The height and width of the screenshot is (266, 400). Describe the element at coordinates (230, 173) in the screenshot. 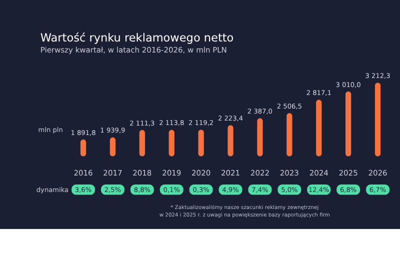

I see `x-tick-label: 2021` at that location.